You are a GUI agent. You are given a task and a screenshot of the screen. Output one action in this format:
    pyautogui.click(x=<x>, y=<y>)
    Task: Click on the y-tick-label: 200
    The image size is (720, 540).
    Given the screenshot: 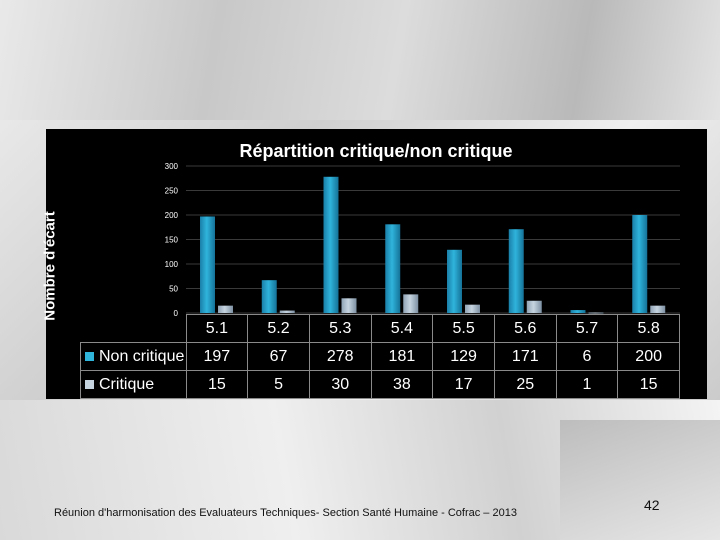 What is the action you would take?
    pyautogui.click(x=172, y=215)
    